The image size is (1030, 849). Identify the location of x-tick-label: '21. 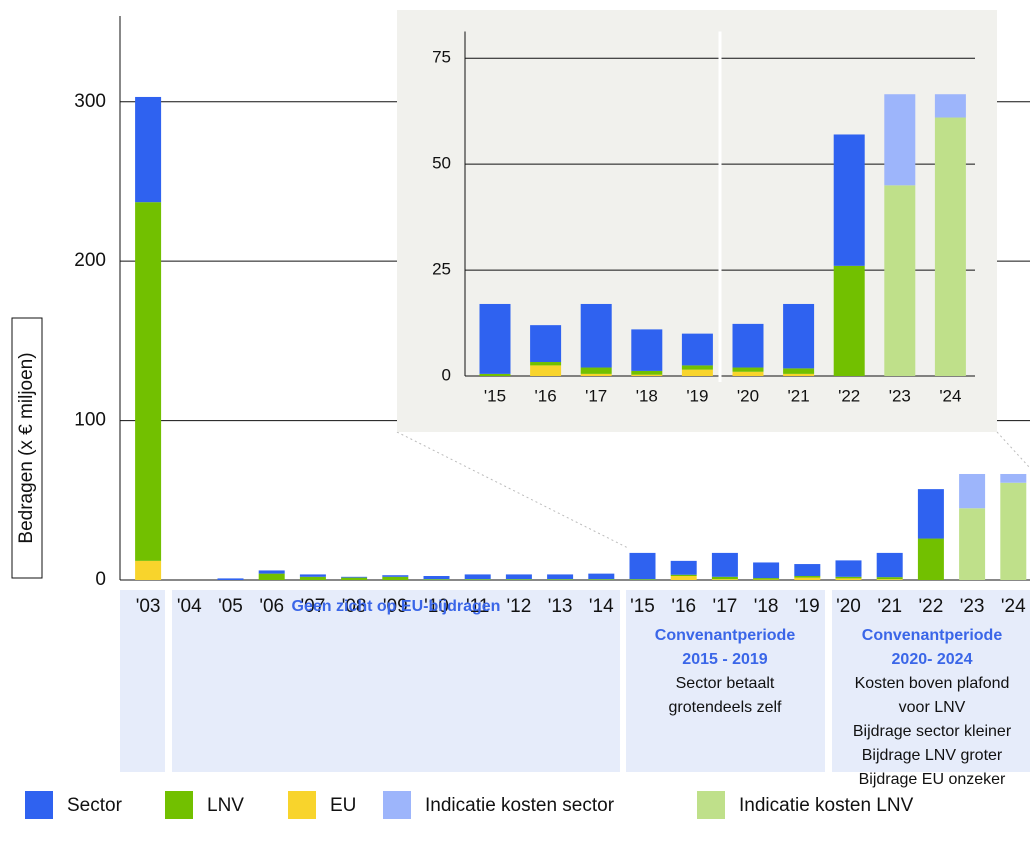
(799, 395).